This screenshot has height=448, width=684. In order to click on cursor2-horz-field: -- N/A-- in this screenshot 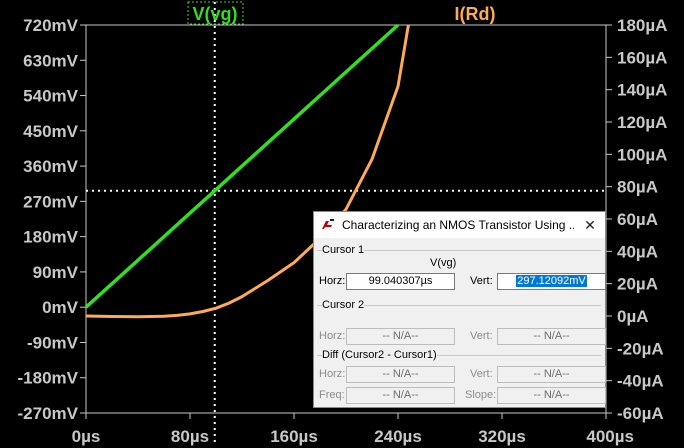, I will do `click(400, 336)`.